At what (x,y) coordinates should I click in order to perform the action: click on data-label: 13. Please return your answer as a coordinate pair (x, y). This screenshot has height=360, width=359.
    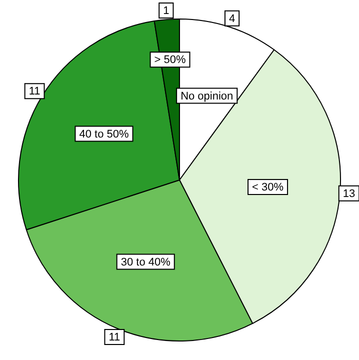
    Looking at the image, I should click on (349, 194).